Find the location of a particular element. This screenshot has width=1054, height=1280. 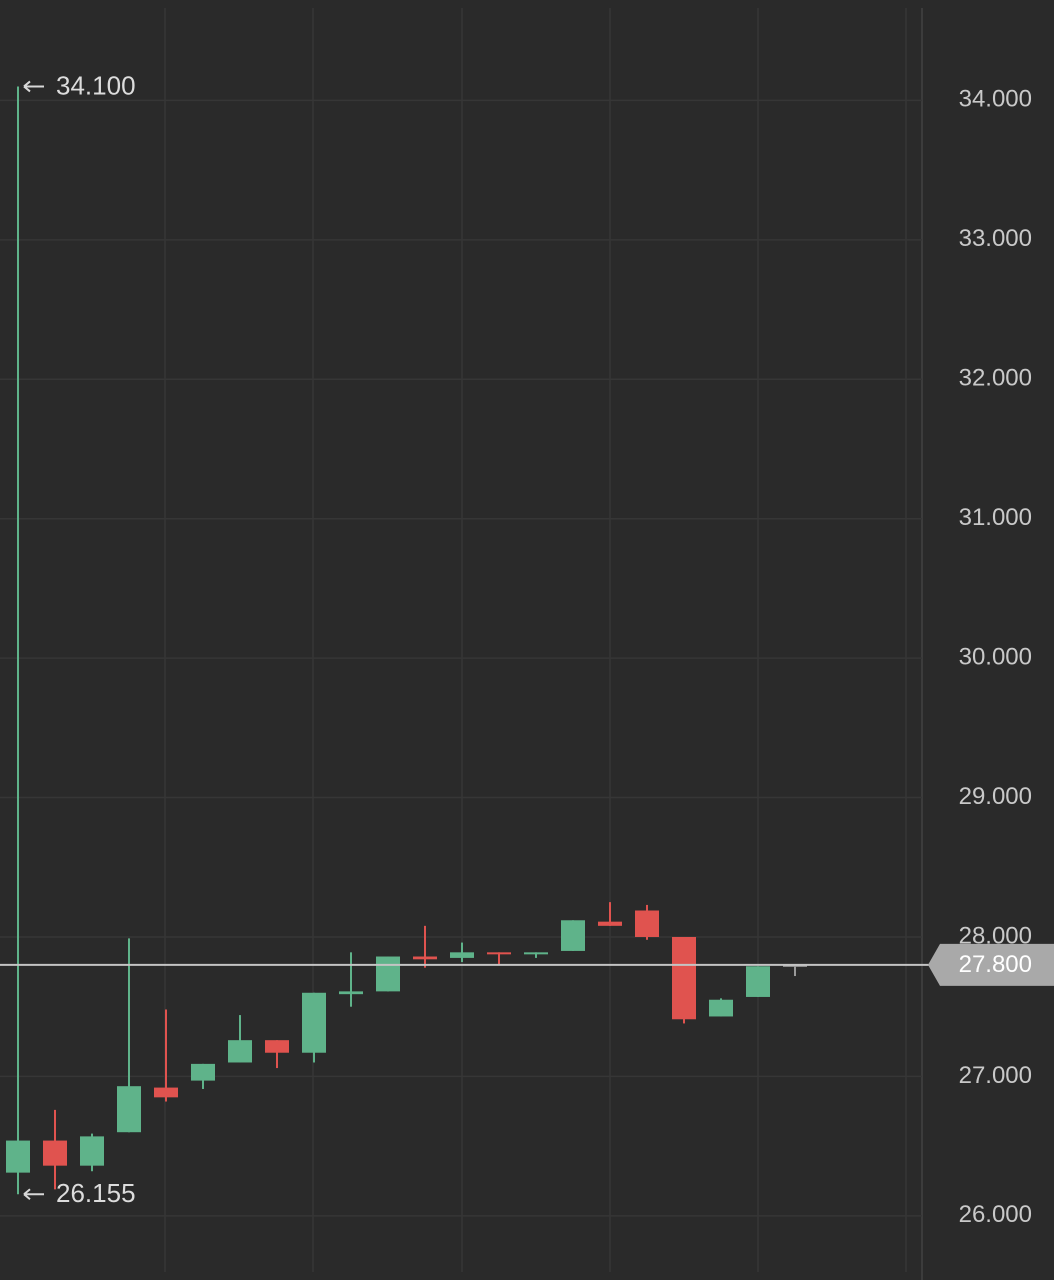

y-tick-label: 29.000 is located at coordinates (995, 796).